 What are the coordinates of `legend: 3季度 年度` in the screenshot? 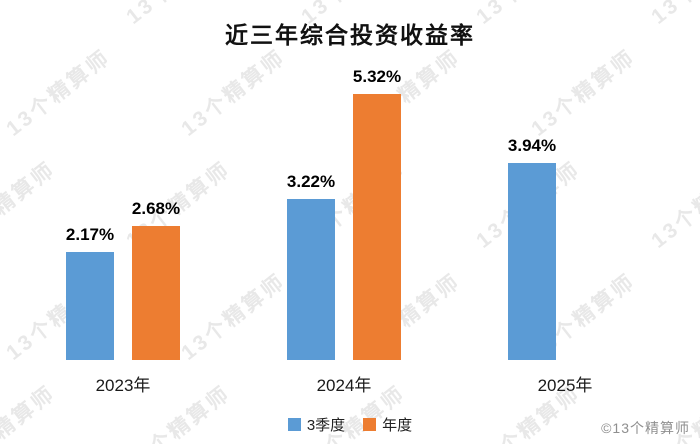 It's located at (350, 424).